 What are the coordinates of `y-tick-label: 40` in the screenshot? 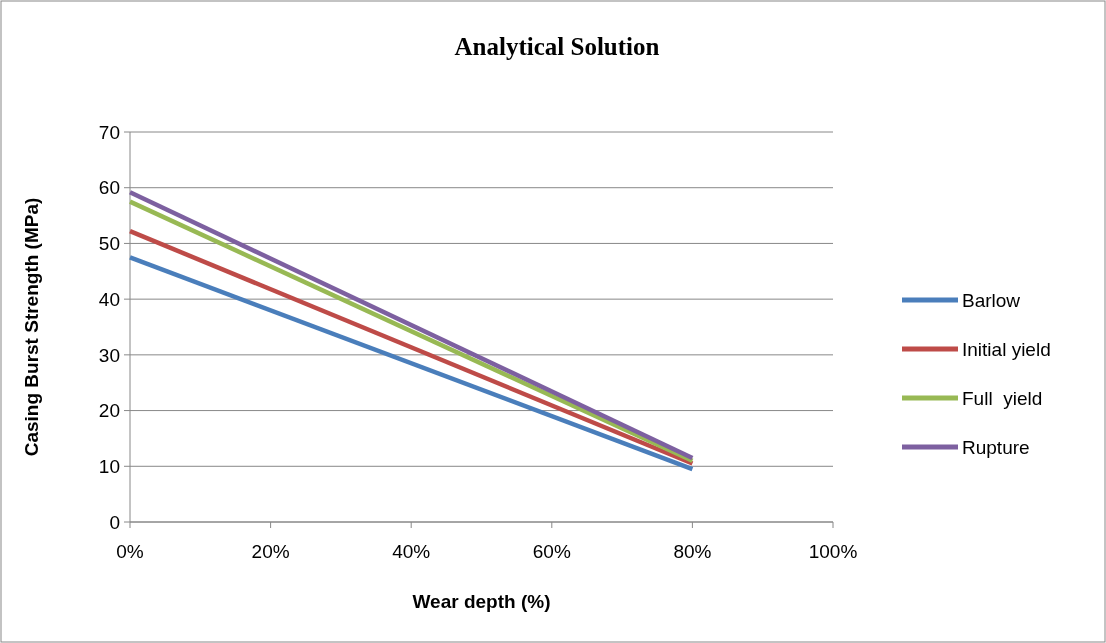 It's located at (109, 299).